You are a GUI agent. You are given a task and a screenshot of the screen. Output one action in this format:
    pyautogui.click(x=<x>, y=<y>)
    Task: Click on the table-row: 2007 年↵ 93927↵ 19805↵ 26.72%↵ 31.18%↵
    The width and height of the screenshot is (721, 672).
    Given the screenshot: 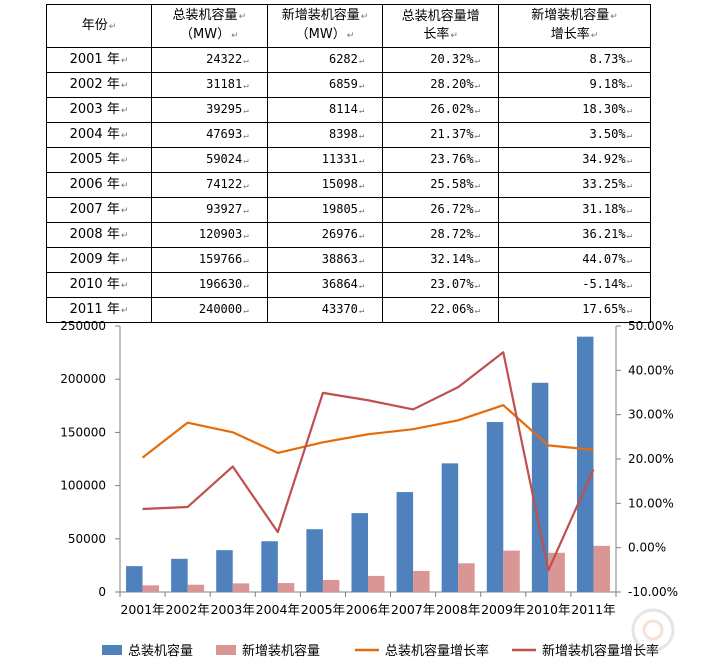 What is the action you would take?
    pyautogui.click(x=348, y=210)
    